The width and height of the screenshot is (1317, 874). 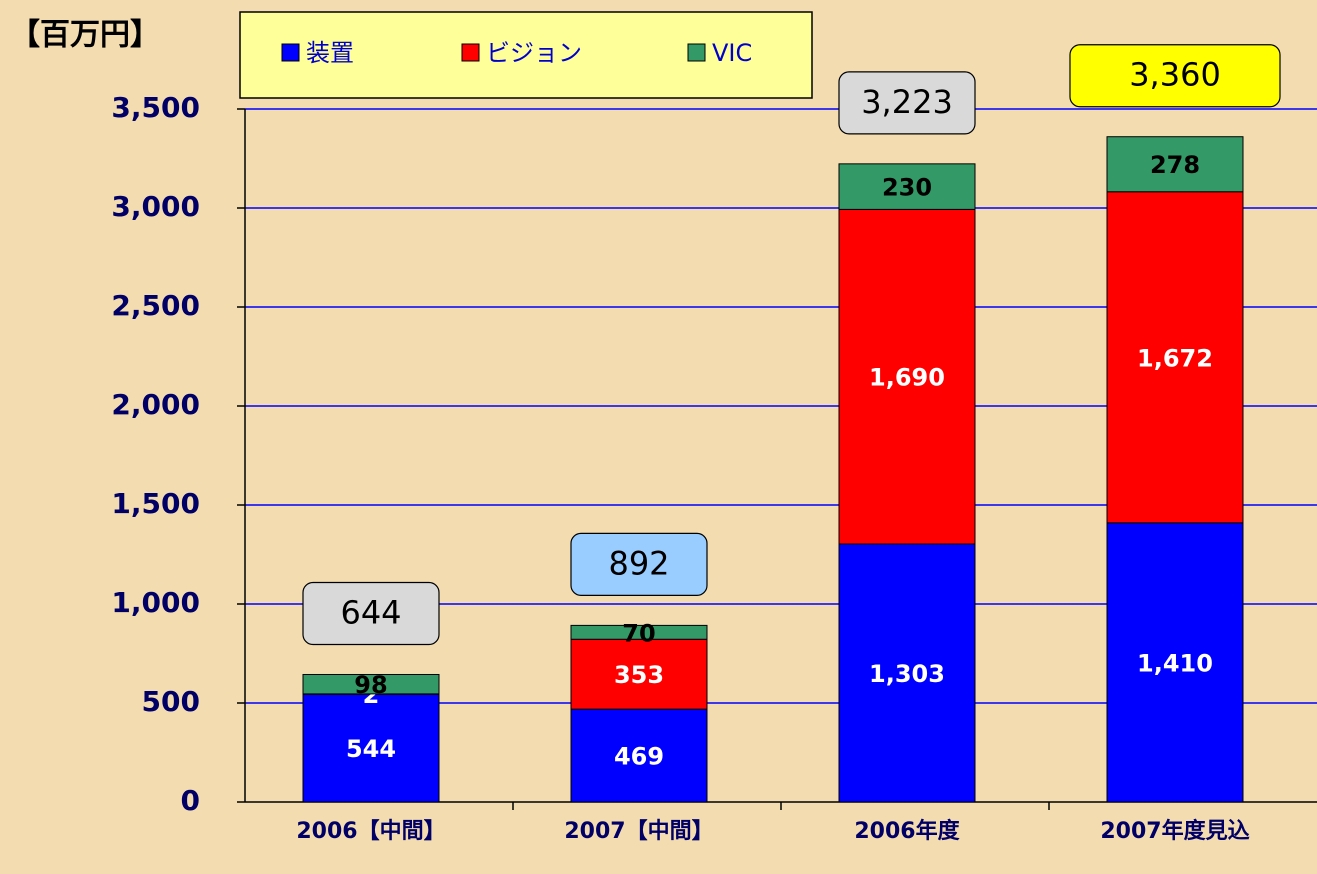 I want to click on total-label: 892, so click(x=638, y=563).